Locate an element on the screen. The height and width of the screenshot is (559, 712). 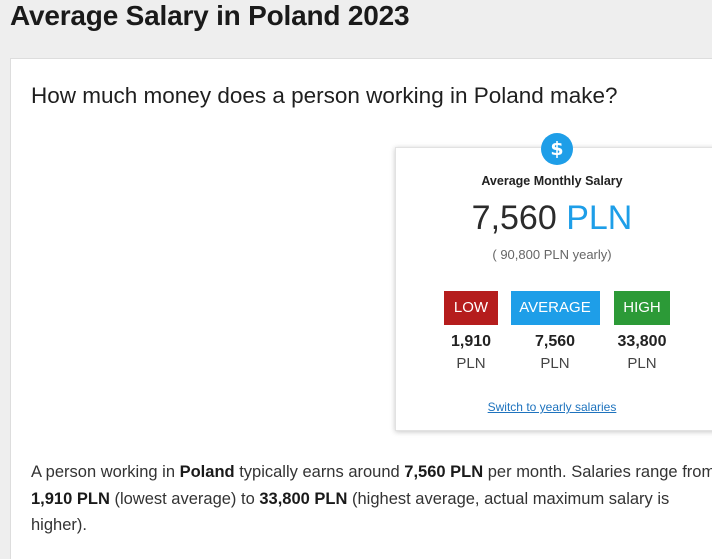
average-amount: 7,560 is located at coordinates (555, 341).